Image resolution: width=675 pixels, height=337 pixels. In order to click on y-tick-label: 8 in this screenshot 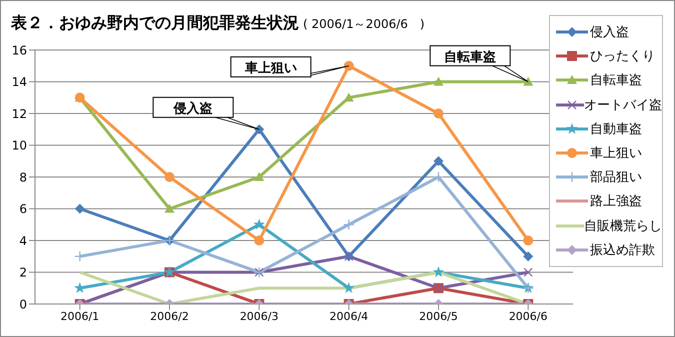, I will do `click(23, 177)`.